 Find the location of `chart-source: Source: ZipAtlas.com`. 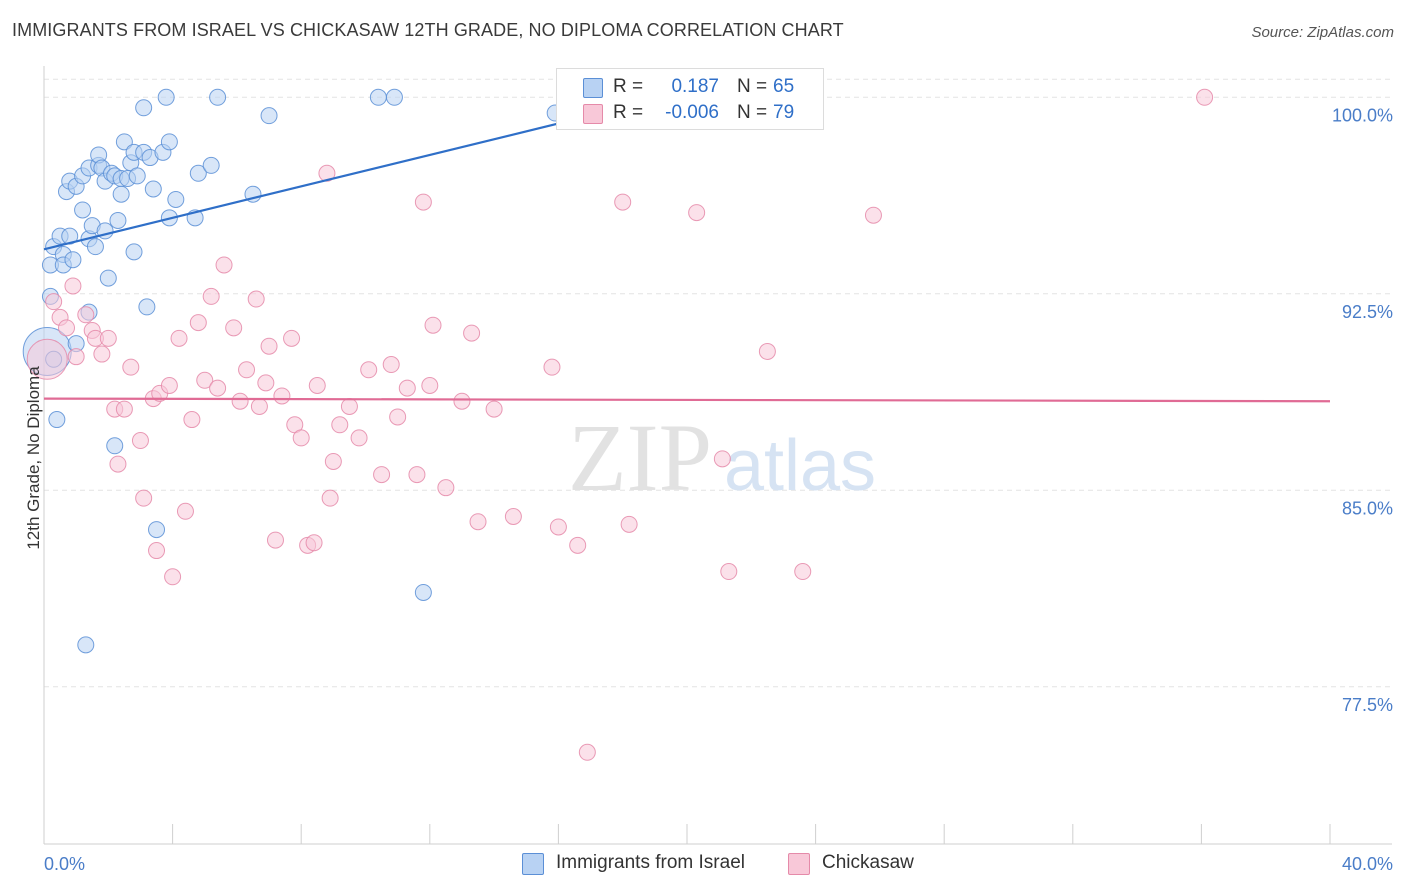

chart-source: Source: ZipAtlas.com is located at coordinates (1322, 32).